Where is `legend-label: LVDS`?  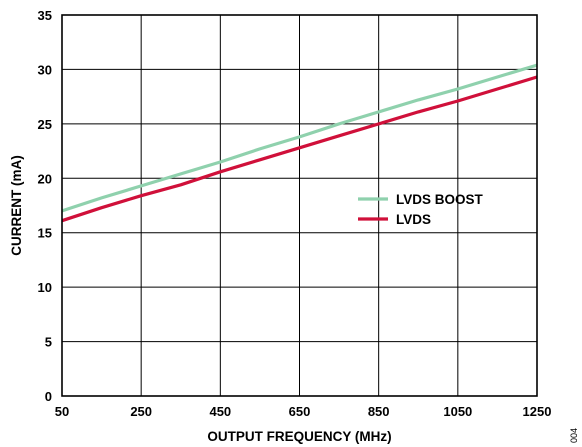 legend-label: LVDS is located at coordinates (413, 219).